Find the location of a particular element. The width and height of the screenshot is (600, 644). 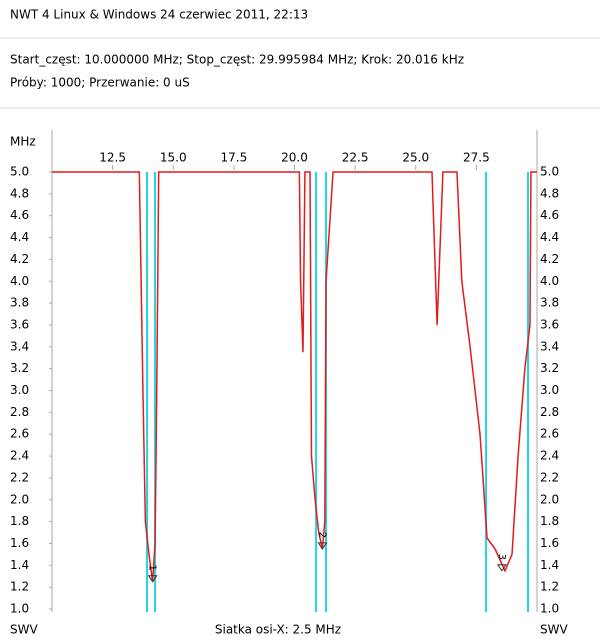

y2-tick-label: 4.6 is located at coordinates (549, 215).